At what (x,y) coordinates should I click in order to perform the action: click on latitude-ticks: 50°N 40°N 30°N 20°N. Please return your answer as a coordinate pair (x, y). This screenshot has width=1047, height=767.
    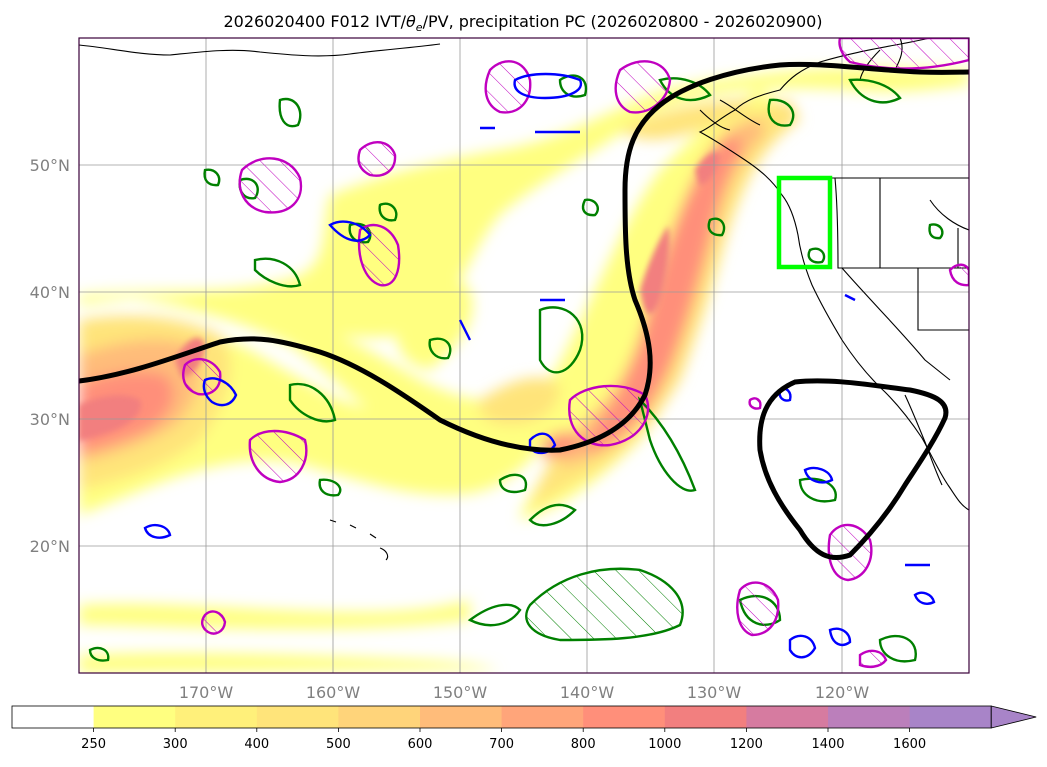
    Looking at the image, I should click on (50, 356).